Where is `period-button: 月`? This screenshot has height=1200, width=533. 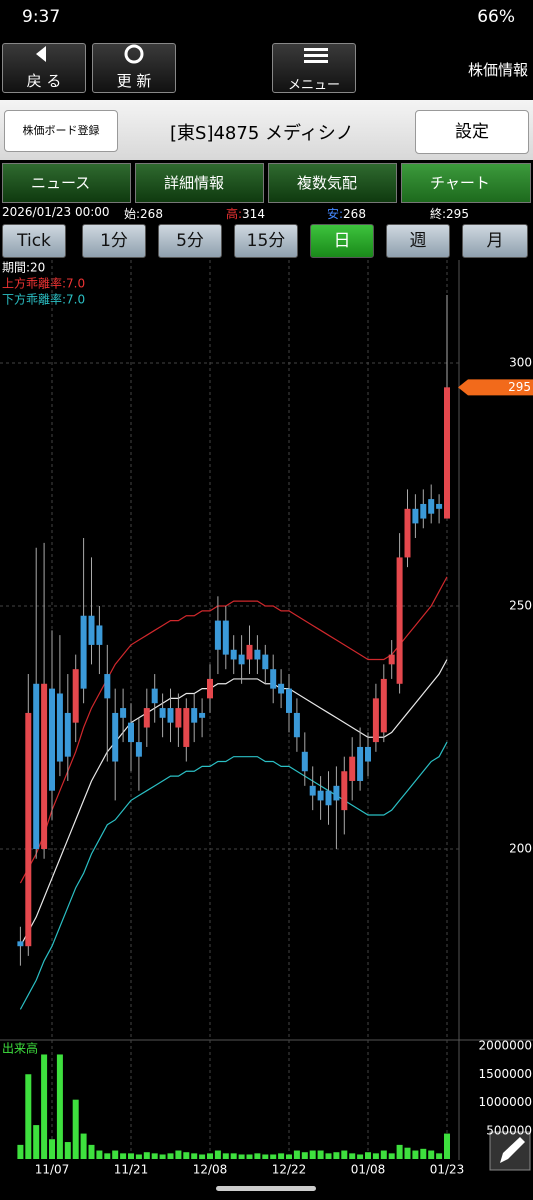
period-button: 月 is located at coordinates (495, 241).